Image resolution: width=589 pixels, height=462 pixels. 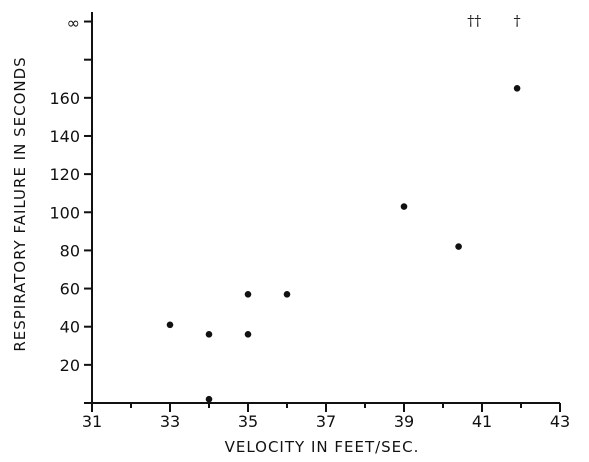 I want to click on x-tick-label: 33, so click(x=170, y=421).